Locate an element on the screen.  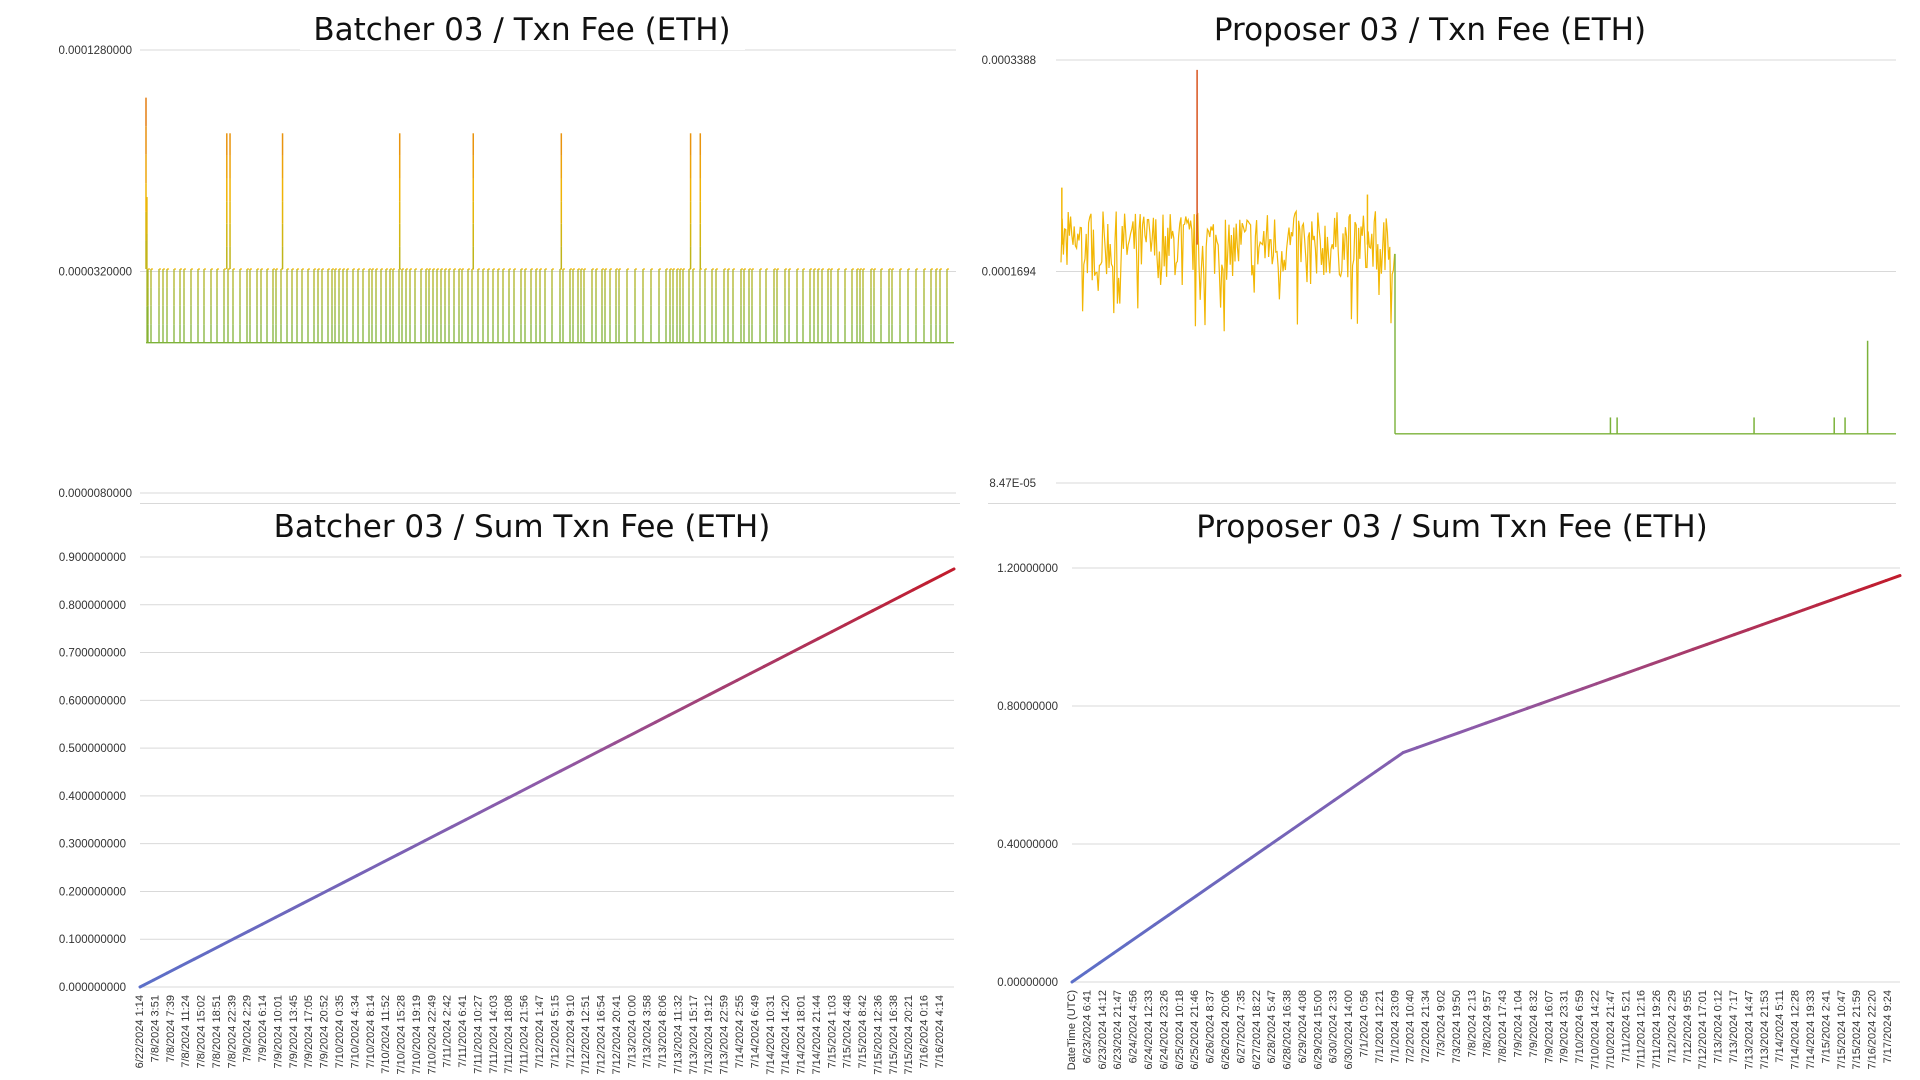
y-tick-label: 0.000000000 is located at coordinates (92, 988).